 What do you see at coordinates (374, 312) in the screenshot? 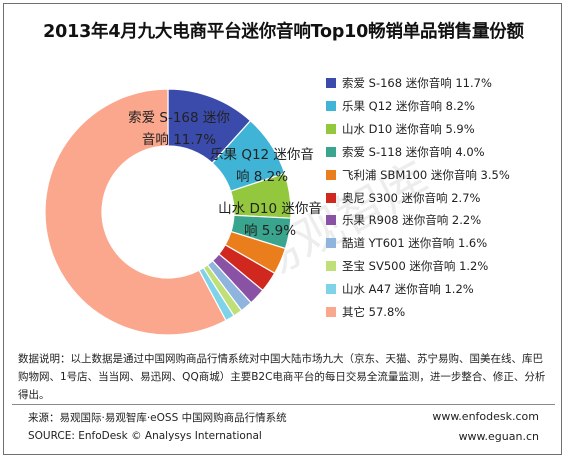
I see `legend-label: 其它 57.8%` at bounding box center [374, 312].